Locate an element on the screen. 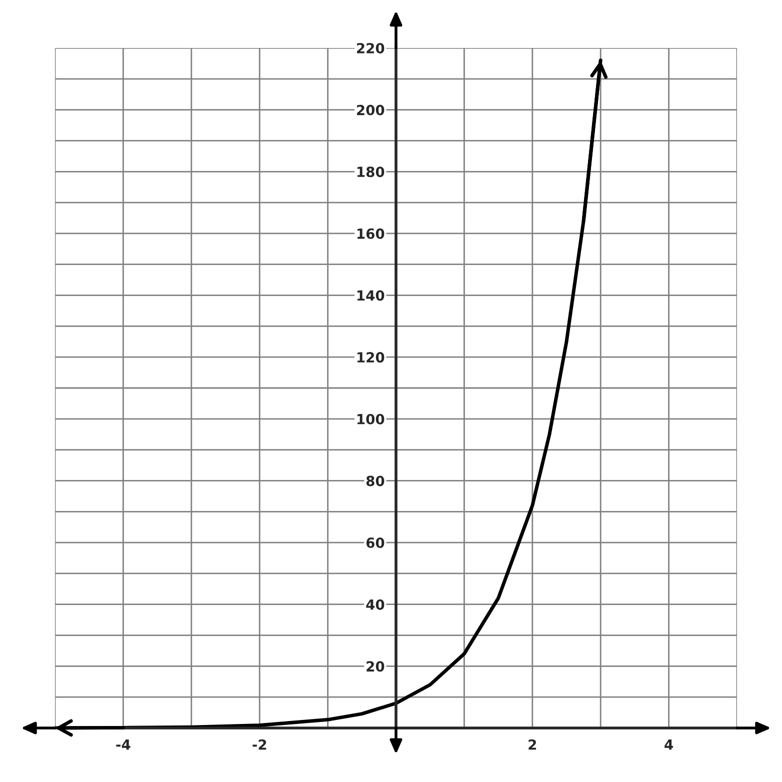  y-tick-label: 120 is located at coordinates (370, 357).